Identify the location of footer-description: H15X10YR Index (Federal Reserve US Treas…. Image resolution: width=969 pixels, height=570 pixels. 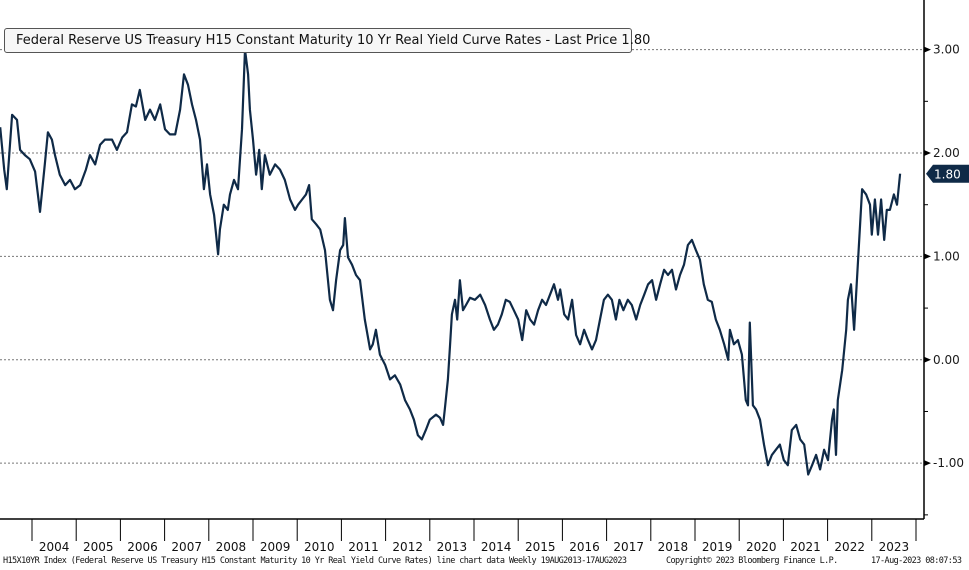
(315, 561).